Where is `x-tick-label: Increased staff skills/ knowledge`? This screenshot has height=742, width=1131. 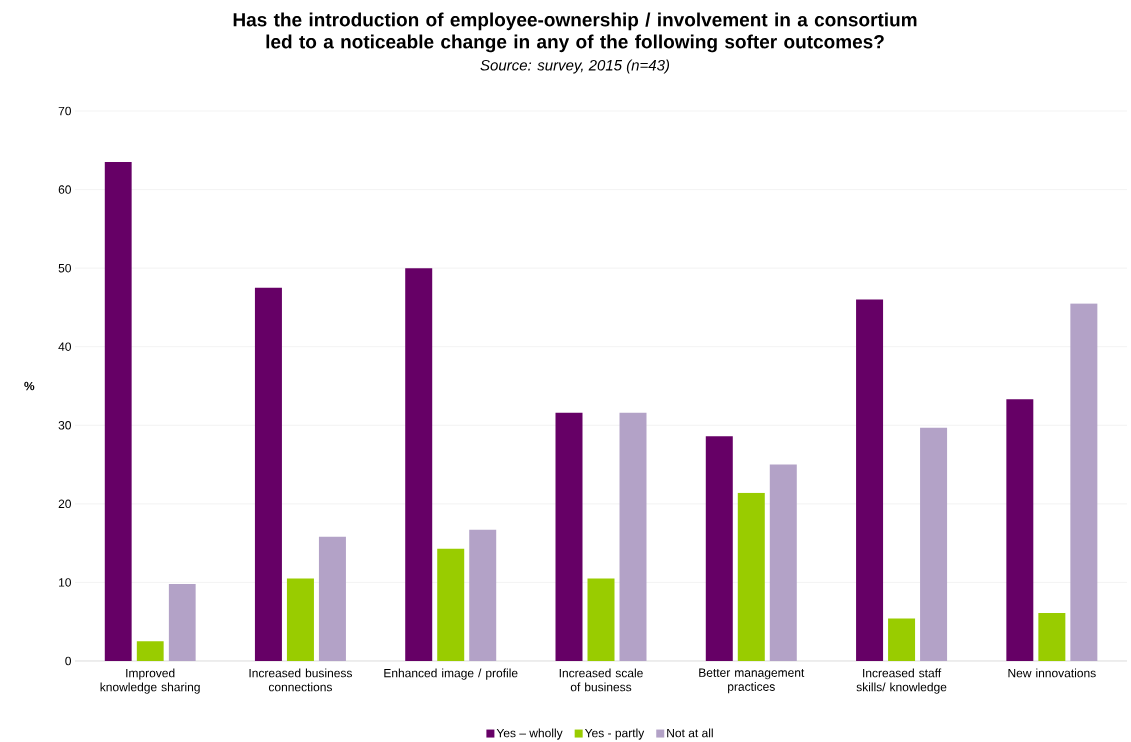 x-tick-label: Increased staff skills/ knowledge is located at coordinates (901, 681).